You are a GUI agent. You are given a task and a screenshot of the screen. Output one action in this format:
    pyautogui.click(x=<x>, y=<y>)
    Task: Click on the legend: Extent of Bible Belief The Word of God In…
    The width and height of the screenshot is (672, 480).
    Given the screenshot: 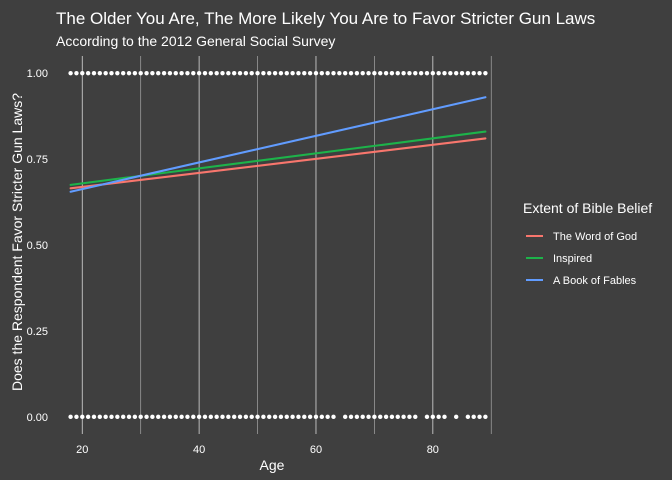 What is the action you would take?
    pyautogui.click(x=587, y=243)
    